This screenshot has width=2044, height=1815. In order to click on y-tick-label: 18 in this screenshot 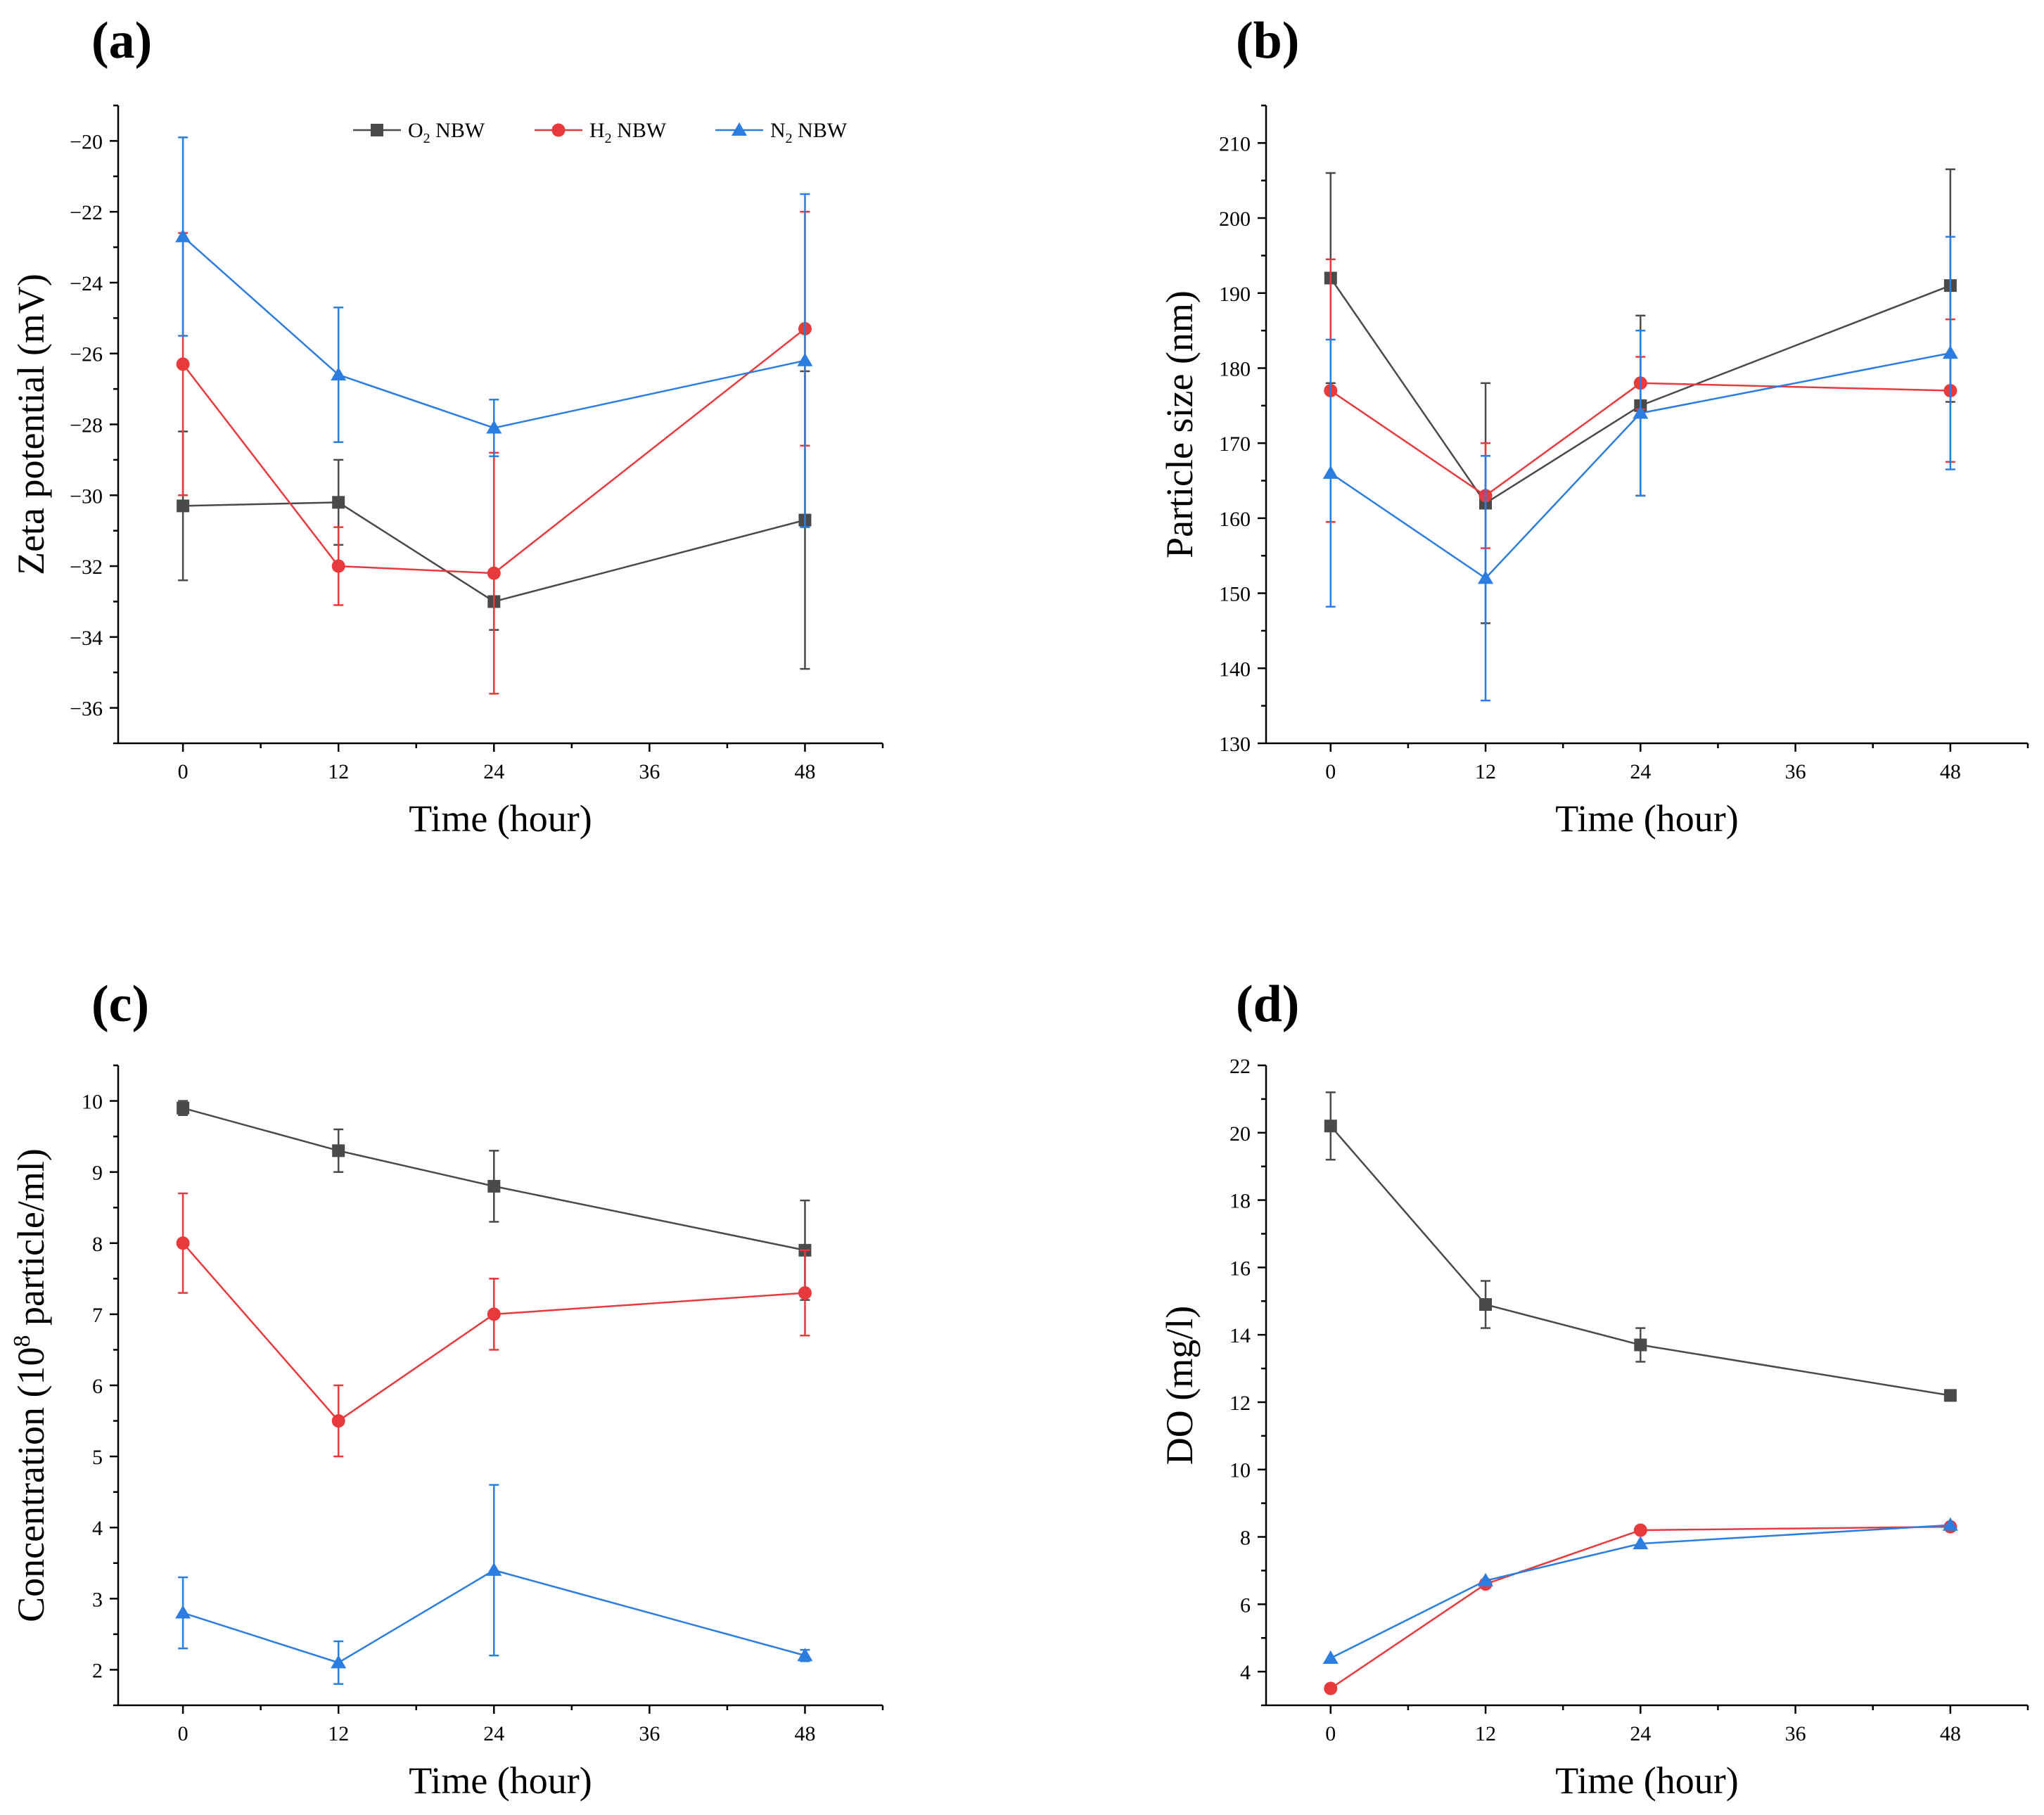, I will do `click(1240, 1201)`.